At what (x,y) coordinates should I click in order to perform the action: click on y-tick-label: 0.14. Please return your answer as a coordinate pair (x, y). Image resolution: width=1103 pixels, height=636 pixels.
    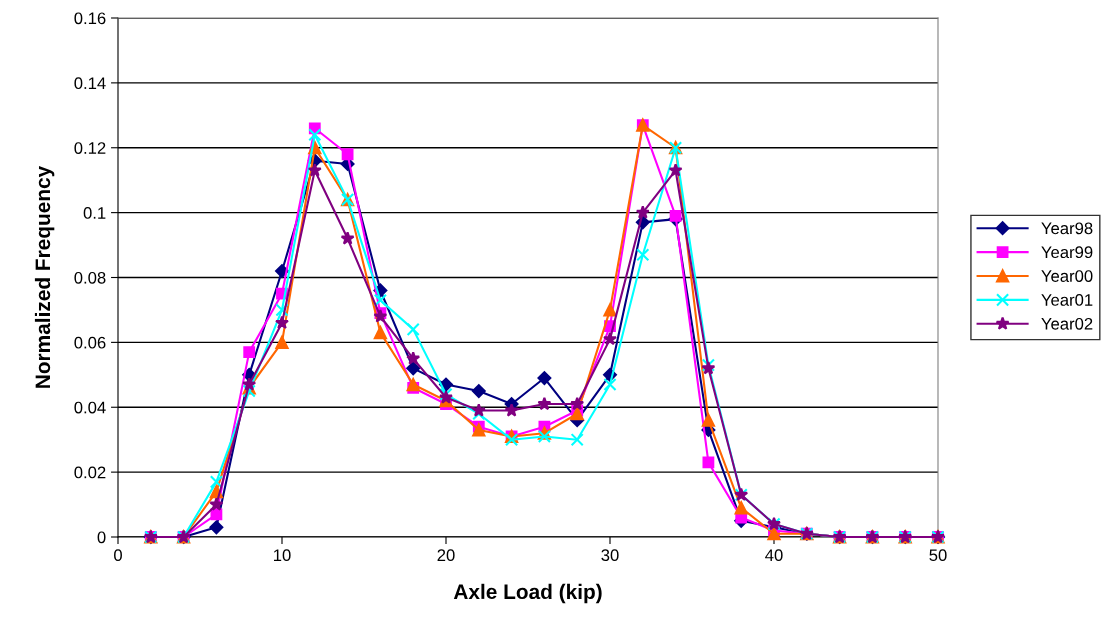
    Looking at the image, I should click on (90, 83).